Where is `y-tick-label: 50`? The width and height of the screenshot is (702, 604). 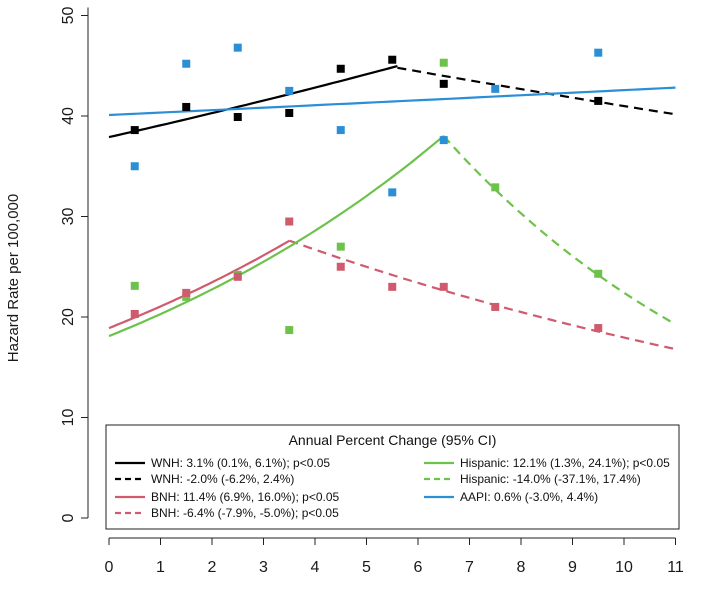 y-tick-label: 50 is located at coordinates (68, 16).